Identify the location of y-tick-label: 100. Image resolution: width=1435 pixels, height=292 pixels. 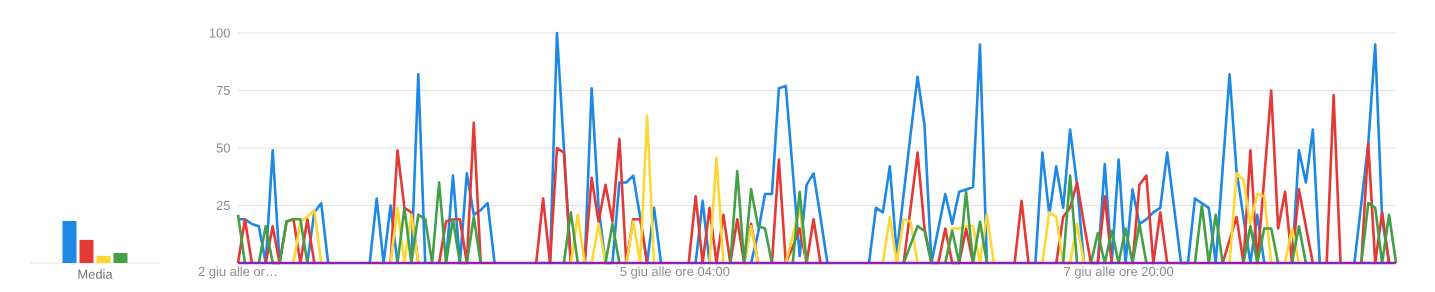
(219, 33).